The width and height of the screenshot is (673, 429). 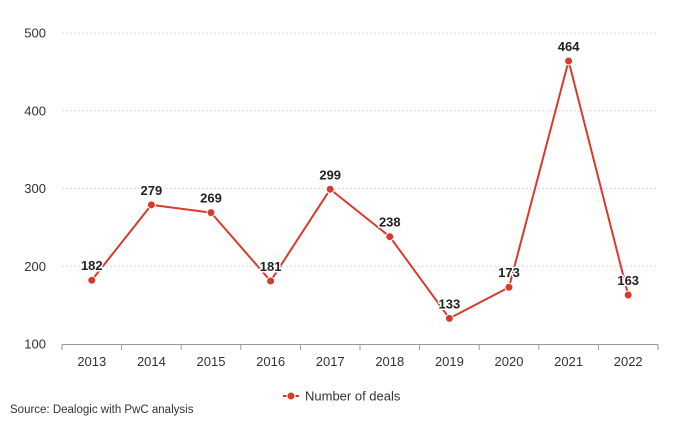 I want to click on data-point-2016, so click(x=271, y=281).